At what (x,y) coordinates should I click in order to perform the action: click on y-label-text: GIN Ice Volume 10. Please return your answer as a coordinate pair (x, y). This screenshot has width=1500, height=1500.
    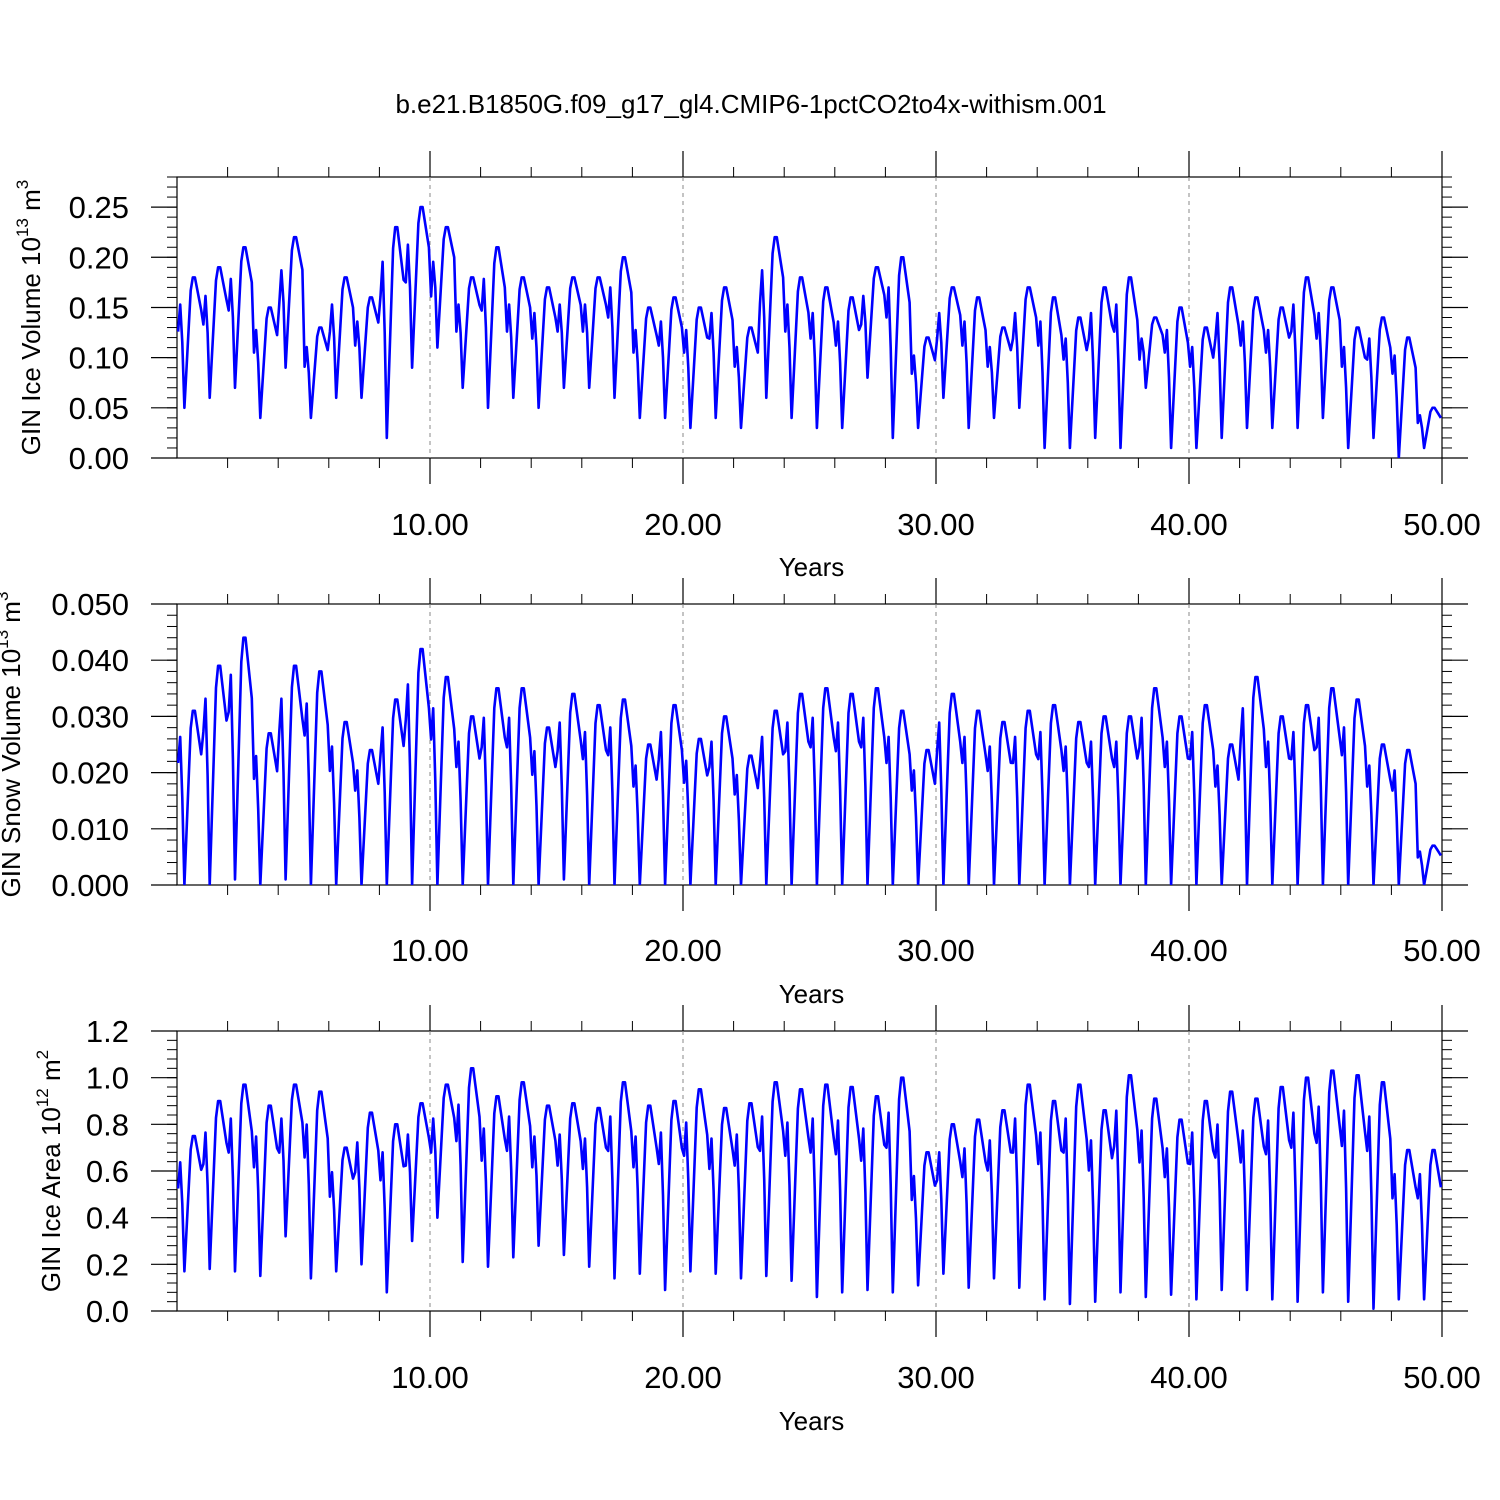
    Looking at the image, I should click on (31, 346).